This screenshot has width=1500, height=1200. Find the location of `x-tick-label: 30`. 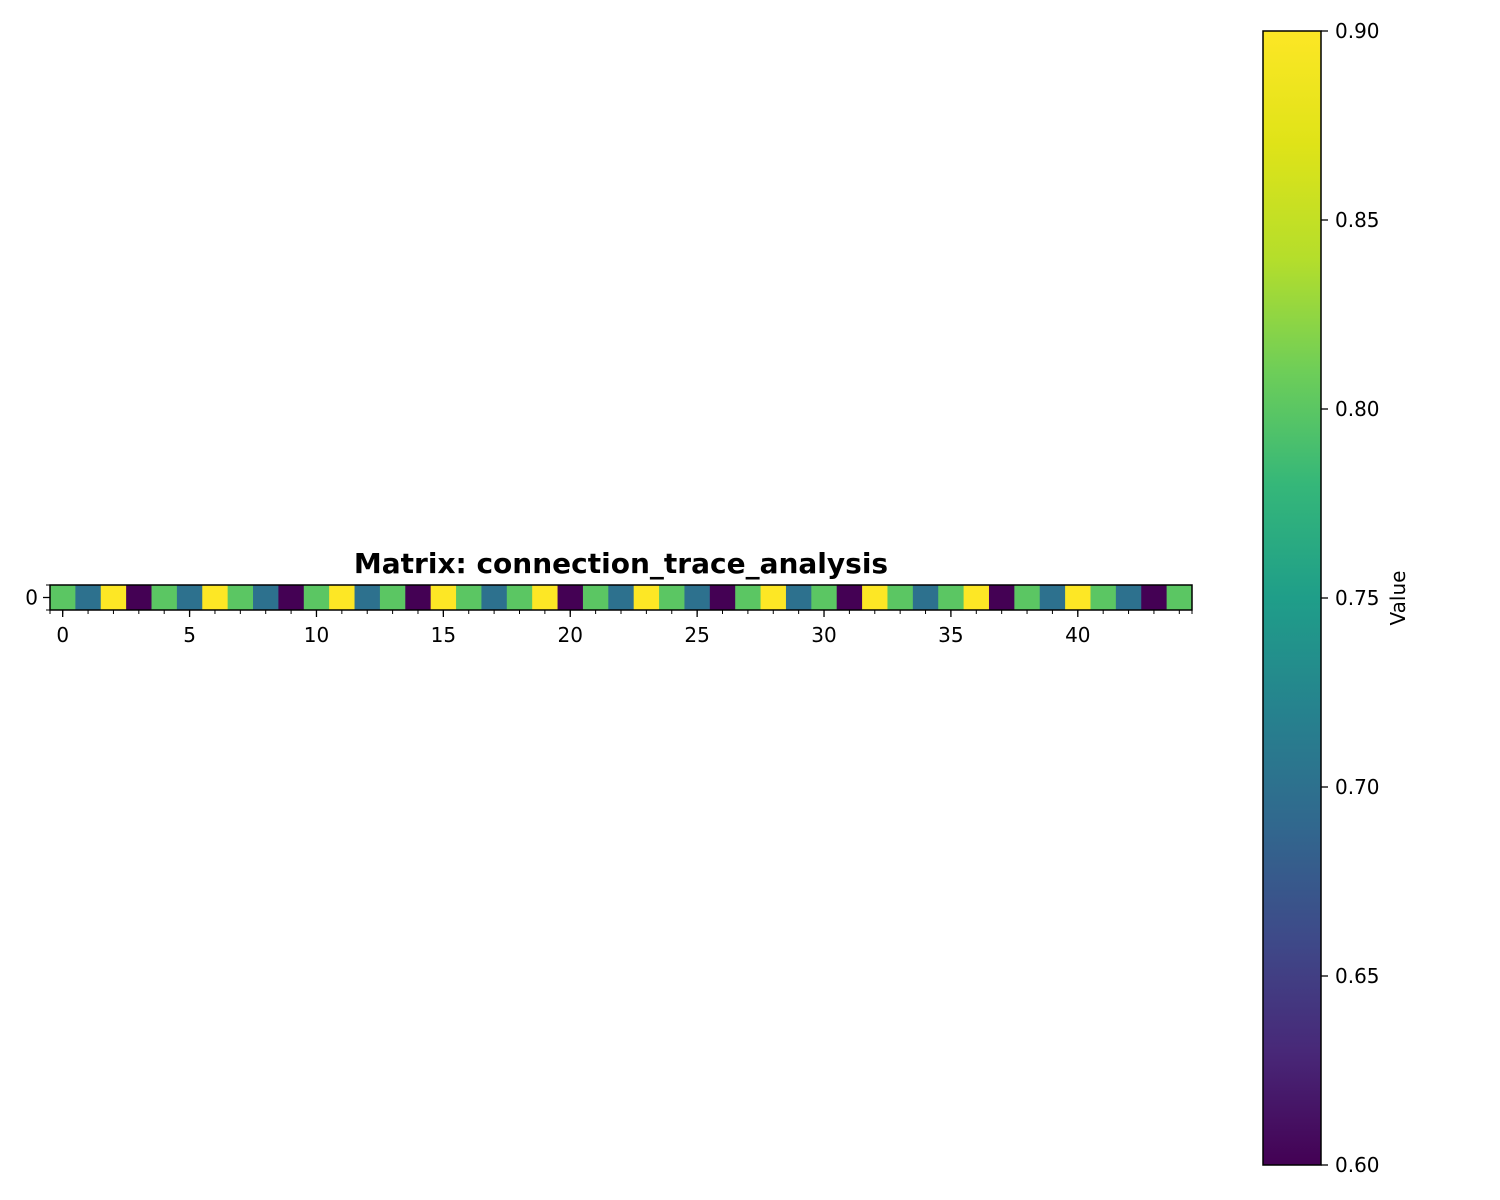

x-tick-label: 30 is located at coordinates (823, 635).